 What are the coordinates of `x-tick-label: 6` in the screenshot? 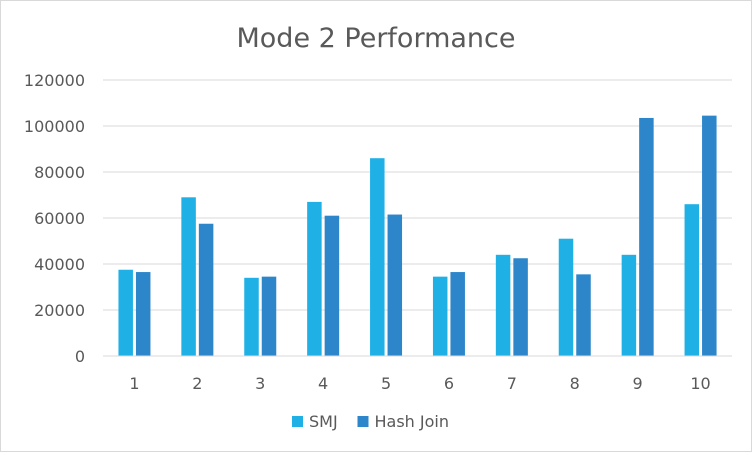 It's located at (449, 383).